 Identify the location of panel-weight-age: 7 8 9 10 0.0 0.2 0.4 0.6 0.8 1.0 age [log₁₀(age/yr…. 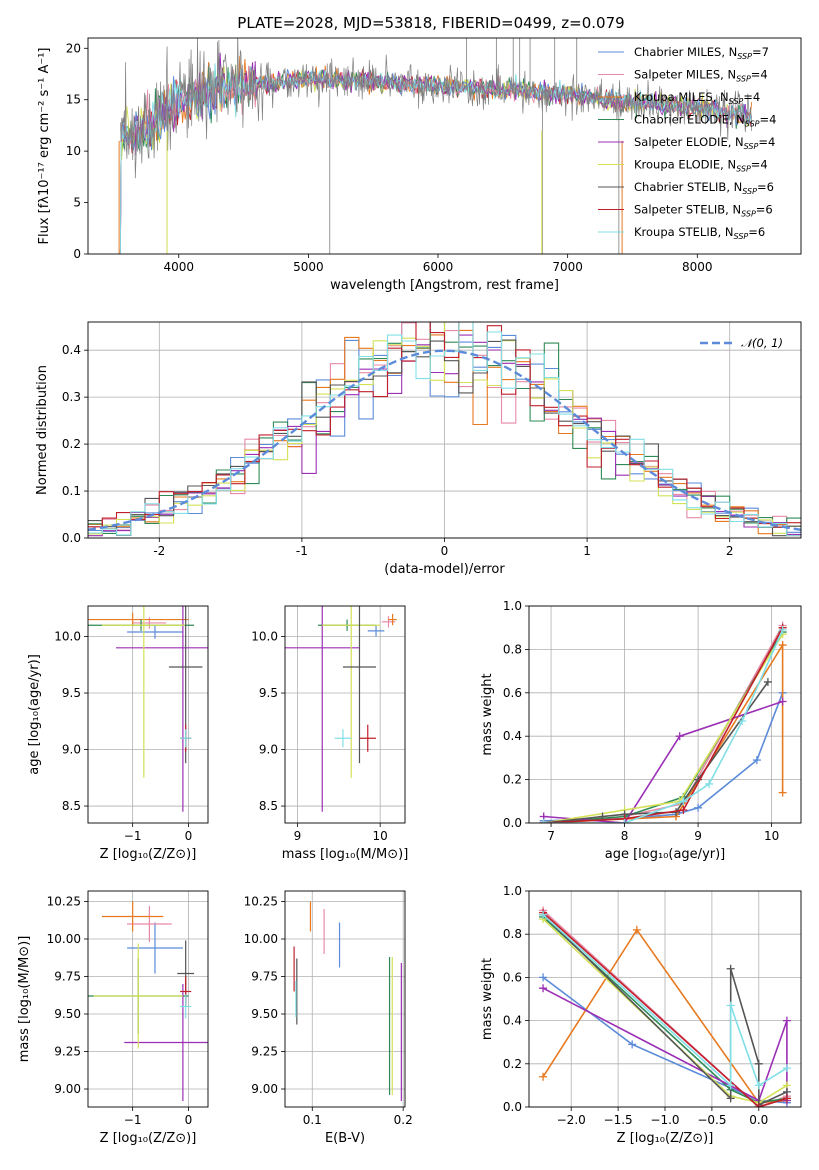
(641, 730).